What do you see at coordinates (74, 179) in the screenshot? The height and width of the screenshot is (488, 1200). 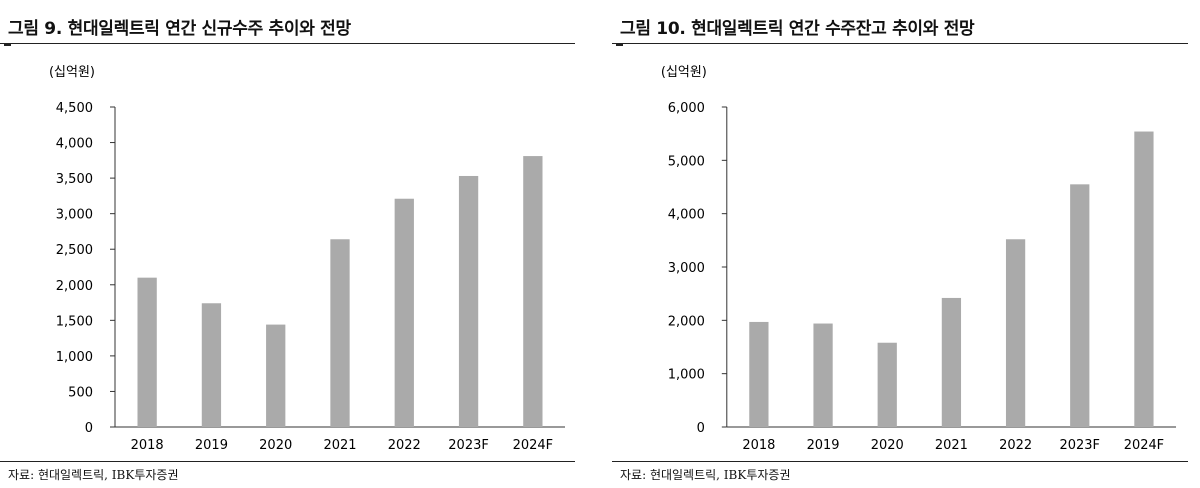 I see `y-tick-label: 3,500` at bounding box center [74, 179].